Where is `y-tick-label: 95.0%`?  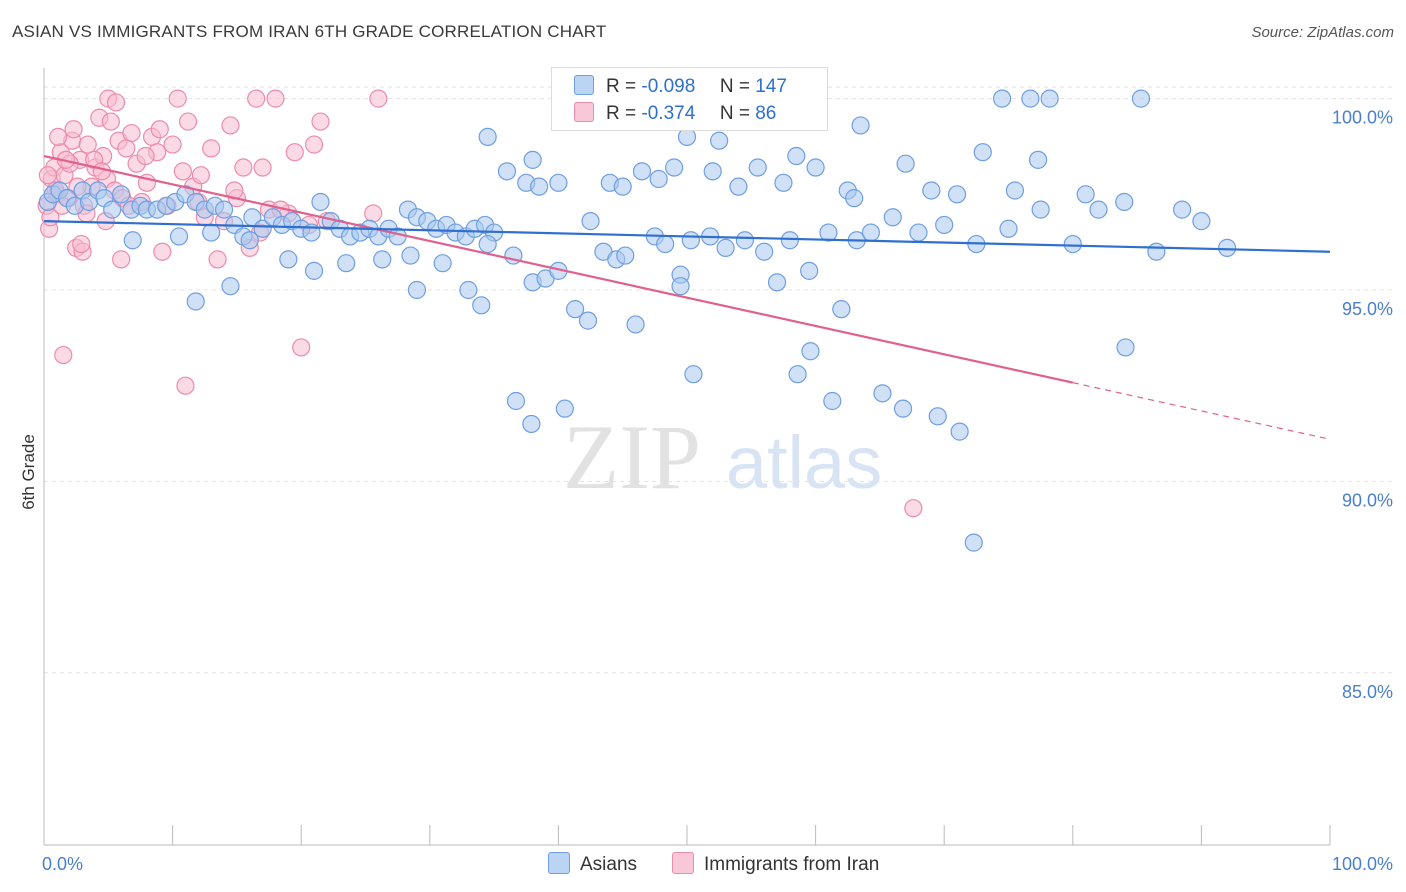 y-tick-label: 95.0% is located at coordinates (1367, 309).